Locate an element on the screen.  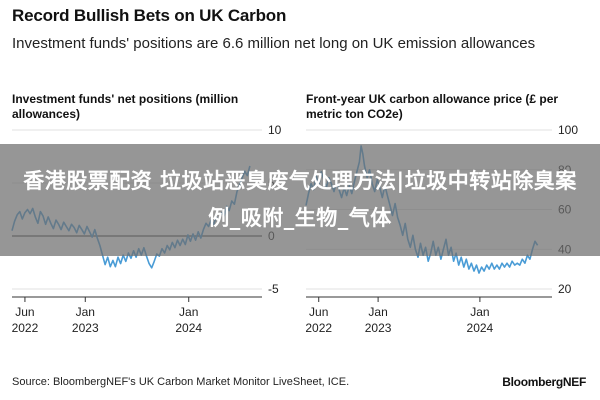
positions-x-tick-label: 2023 is located at coordinates (85, 328).